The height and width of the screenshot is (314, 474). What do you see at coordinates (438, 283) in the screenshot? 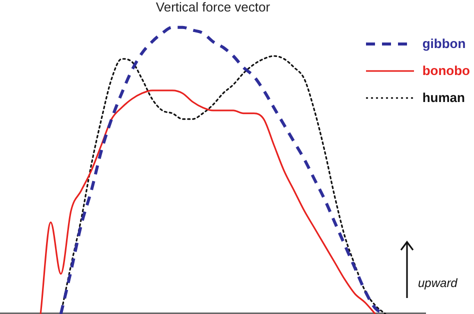
I see `annotation: upward` at bounding box center [438, 283].